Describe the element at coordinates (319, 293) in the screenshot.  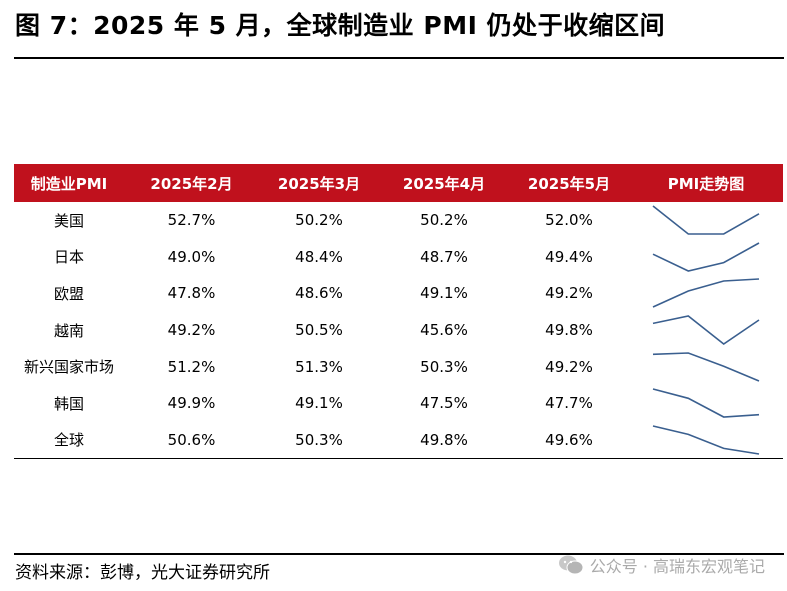
I see `value-cell: 48.6%` at that location.